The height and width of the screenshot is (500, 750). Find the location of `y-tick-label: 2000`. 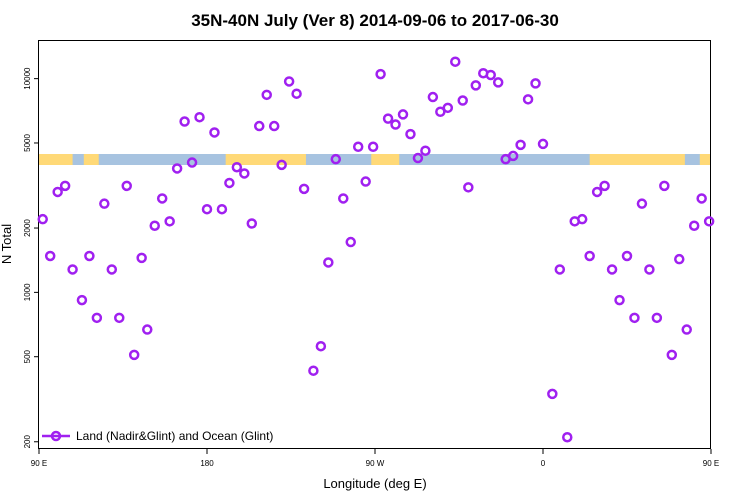

y-tick-label: 2000 is located at coordinates (27, 228).